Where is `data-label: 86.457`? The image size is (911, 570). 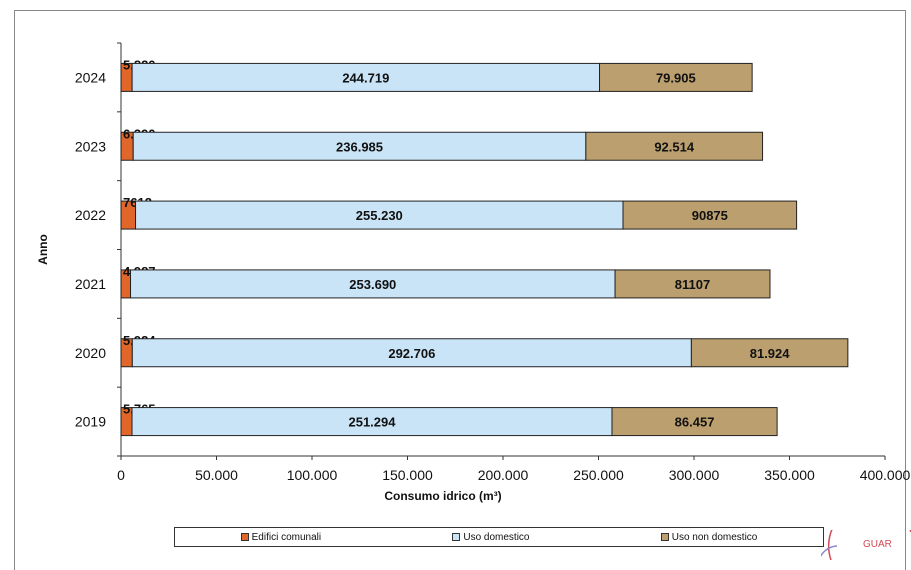 data-label: 86.457 is located at coordinates (695, 422).